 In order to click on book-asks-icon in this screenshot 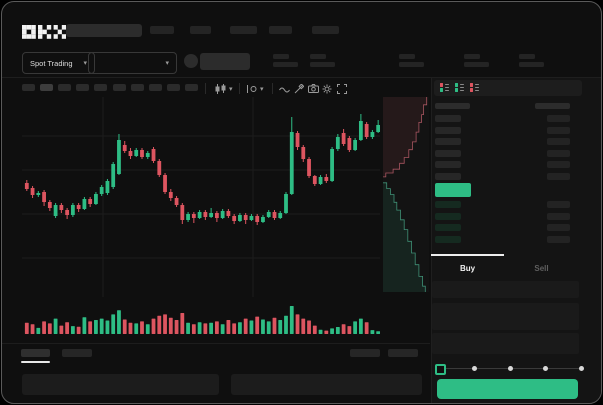, I will do `click(474, 87)`.